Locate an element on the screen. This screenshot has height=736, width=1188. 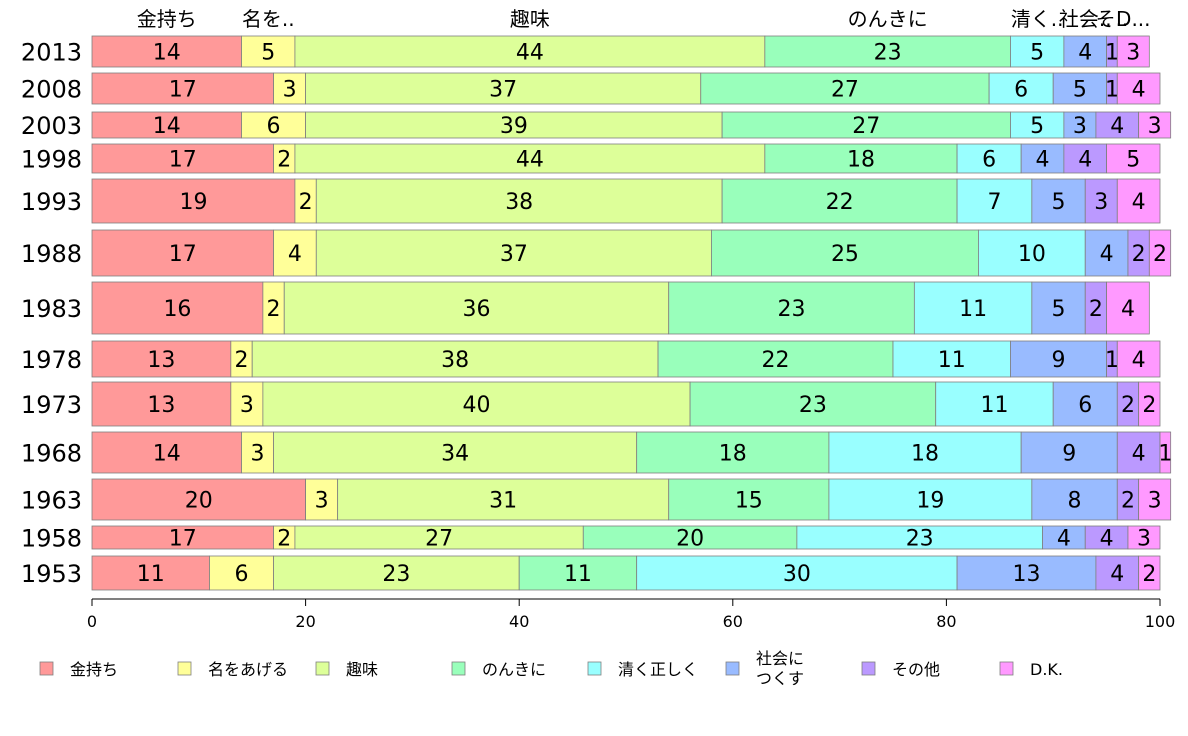
legend-label-line: 金持ち is located at coordinates (94, 669).